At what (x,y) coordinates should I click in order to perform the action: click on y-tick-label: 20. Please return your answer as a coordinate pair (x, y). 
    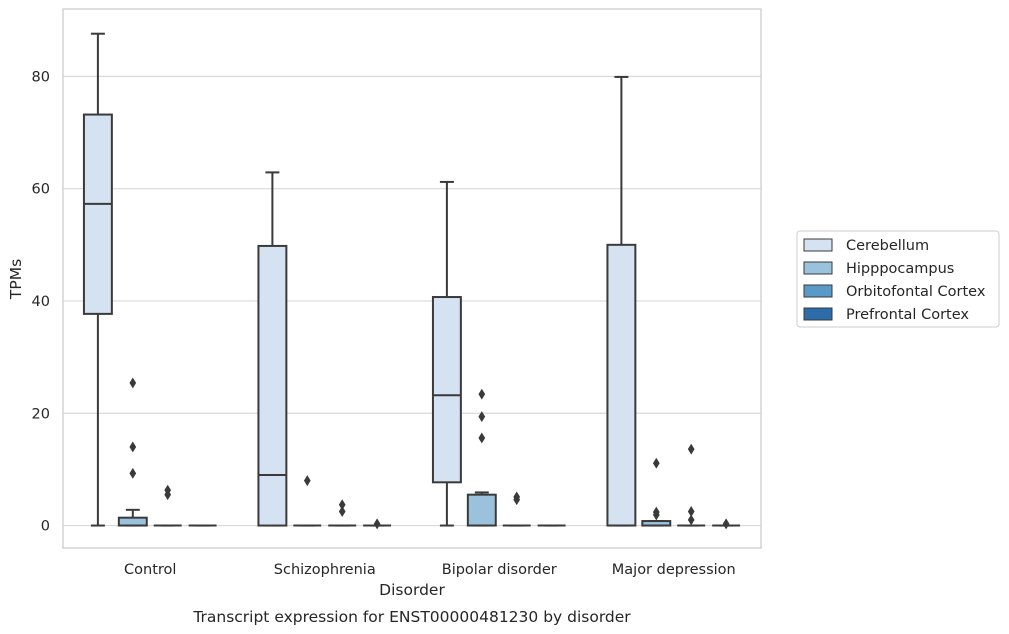
    Looking at the image, I should click on (41, 414).